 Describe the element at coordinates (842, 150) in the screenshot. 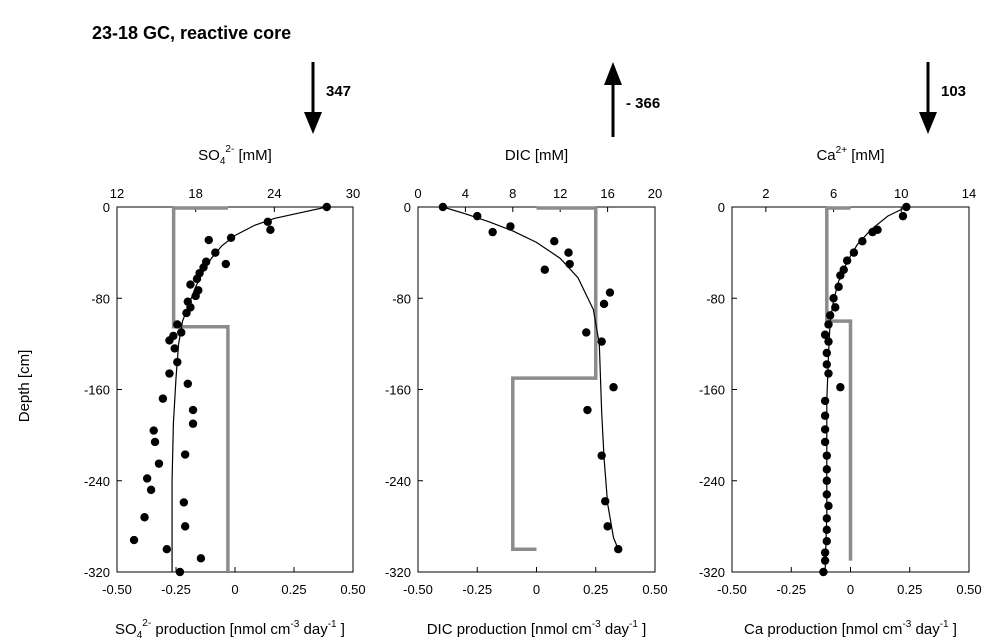

I see `label-sup: 2+` at that location.